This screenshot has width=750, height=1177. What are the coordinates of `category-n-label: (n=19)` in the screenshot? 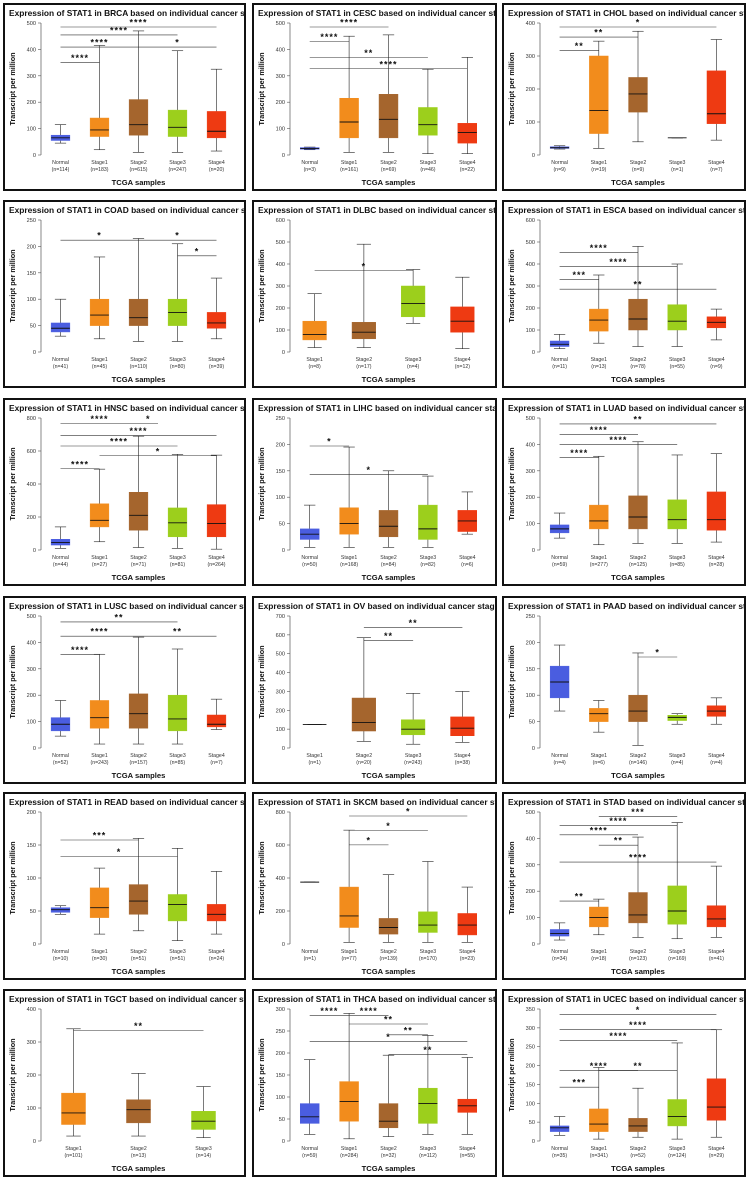 It's located at (598, 170).